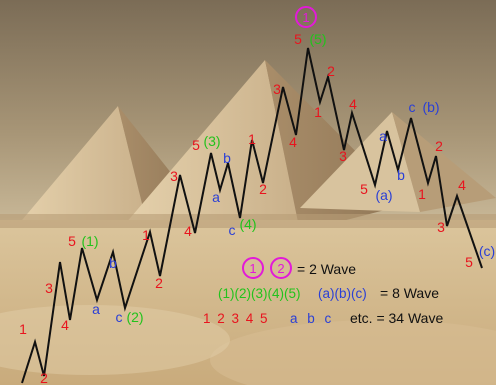 This screenshot has width=496, height=385. I want to click on legend-circle-1-number: 1, so click(252, 268).